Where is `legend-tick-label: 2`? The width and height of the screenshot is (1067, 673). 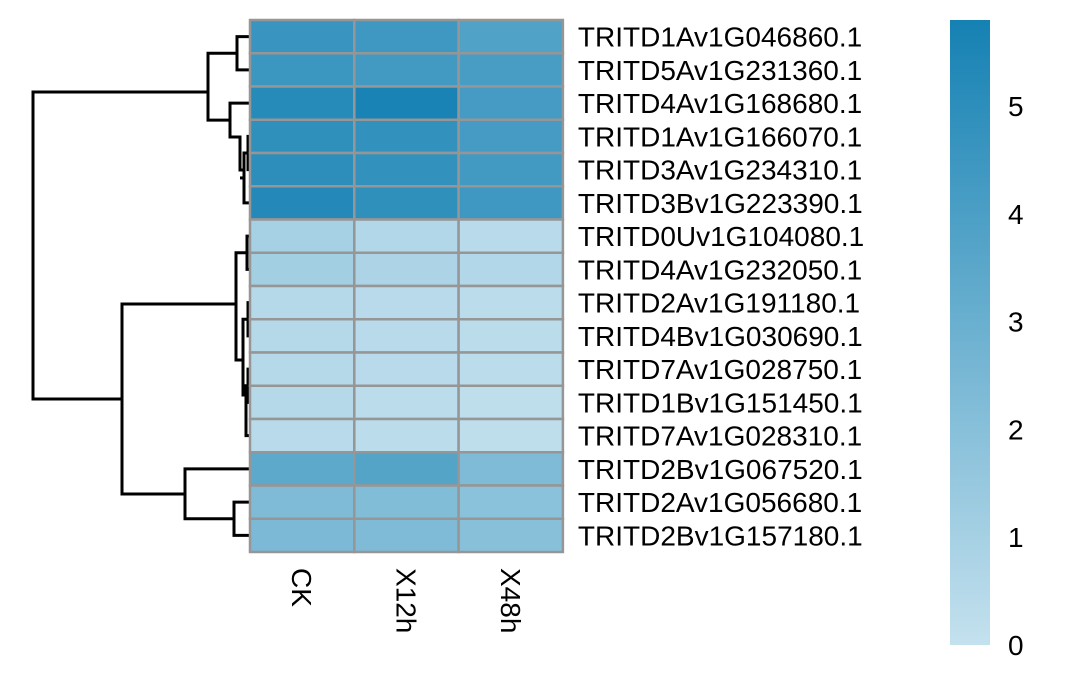 legend-tick-label: 2 is located at coordinates (1016, 429).